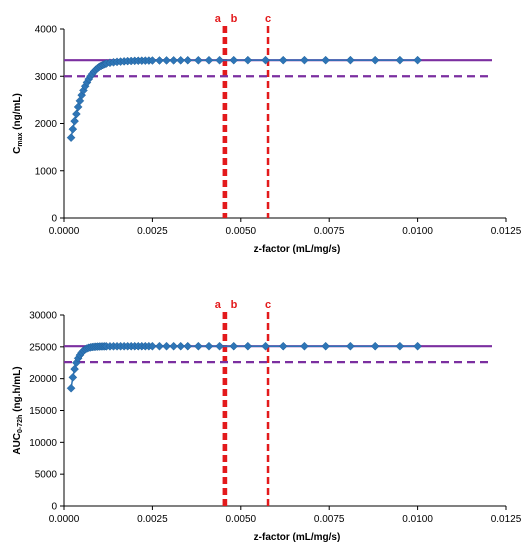 Image resolution: width=530 pixels, height=550 pixels. I want to click on y-axis-title: AUC0-72h (ng.h/mL), so click(18, 410).